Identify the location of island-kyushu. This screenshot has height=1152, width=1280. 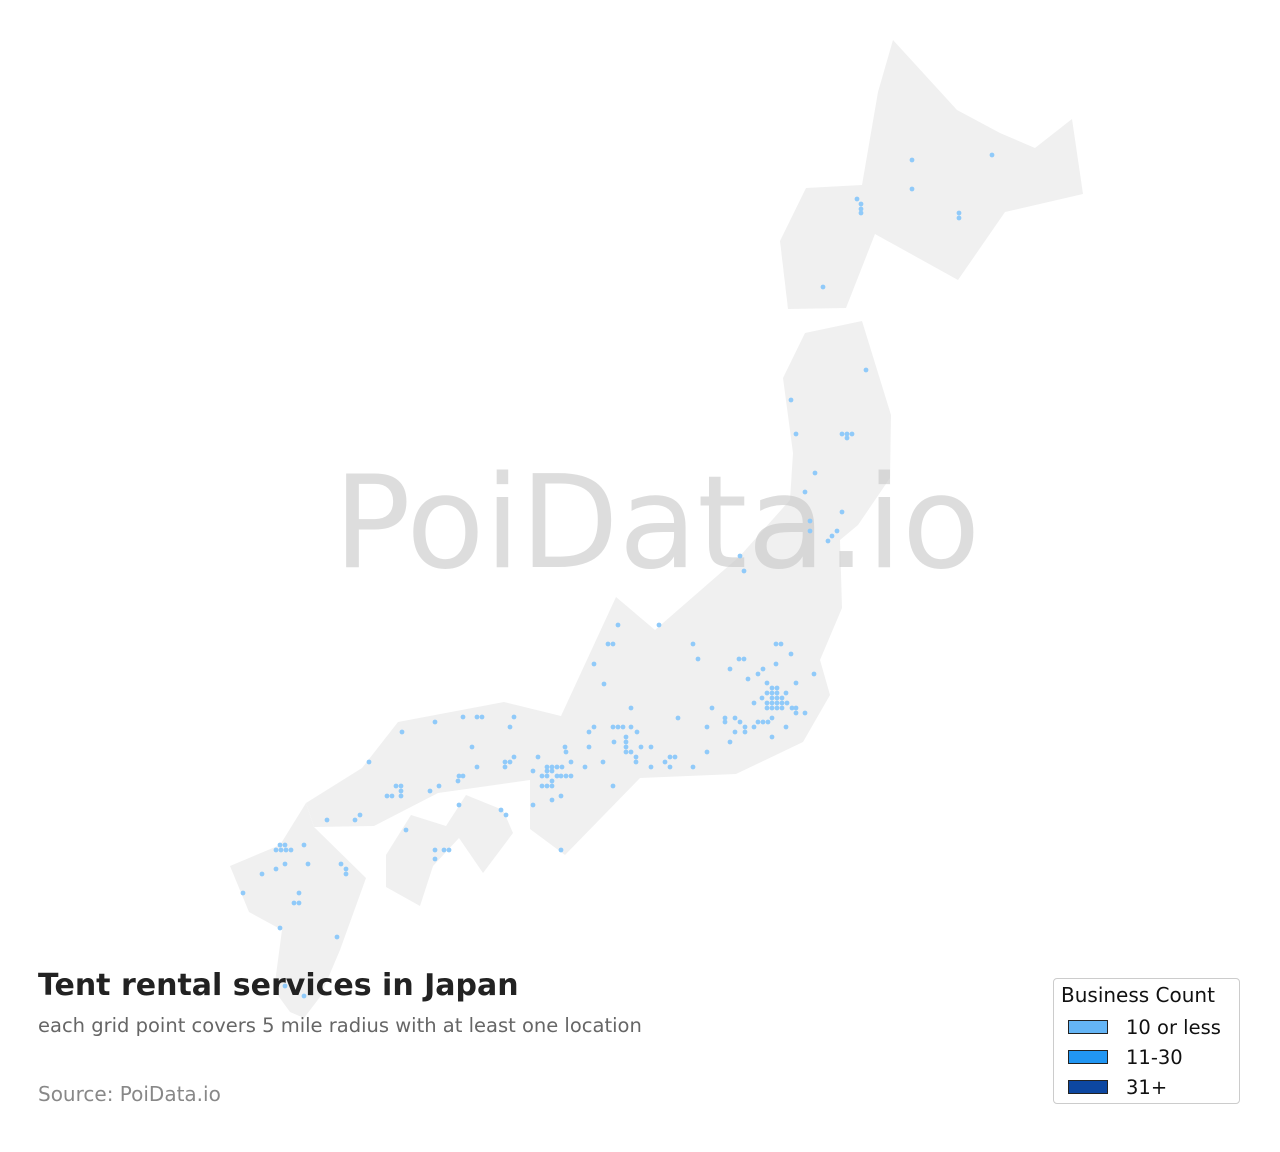
(298, 910).